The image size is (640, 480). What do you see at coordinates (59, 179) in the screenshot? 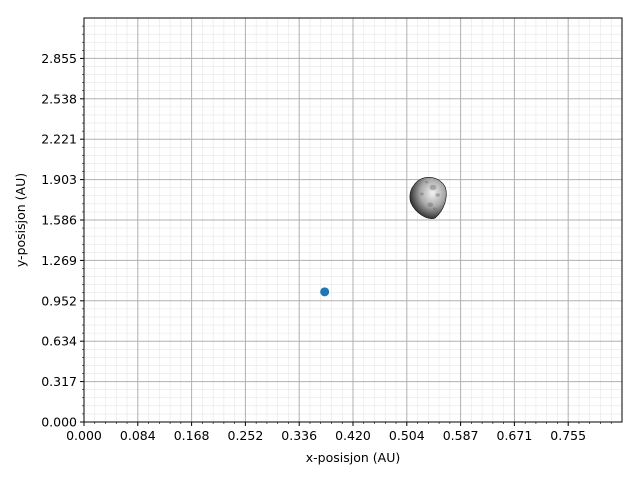
I see `y-tick-label: 1.903` at bounding box center [59, 179].